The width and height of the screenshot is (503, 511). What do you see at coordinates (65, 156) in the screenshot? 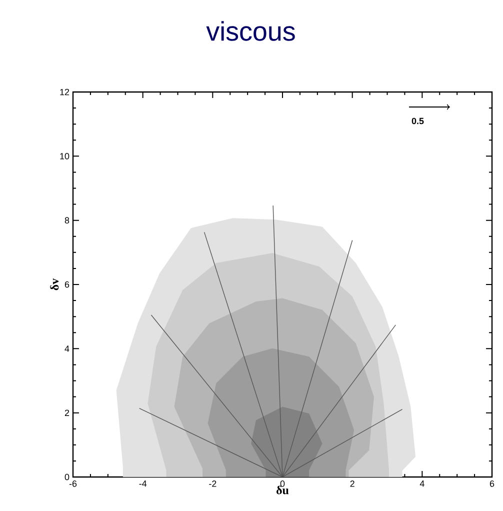
I see `y-tick-label: 10` at bounding box center [65, 156].